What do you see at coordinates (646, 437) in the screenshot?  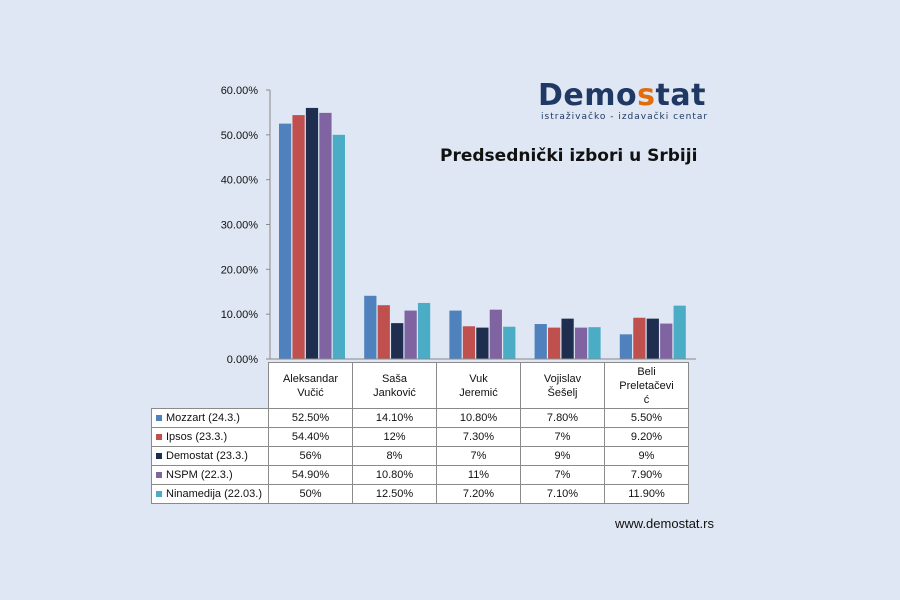 I see `data-label: 9.20%` at bounding box center [646, 437].